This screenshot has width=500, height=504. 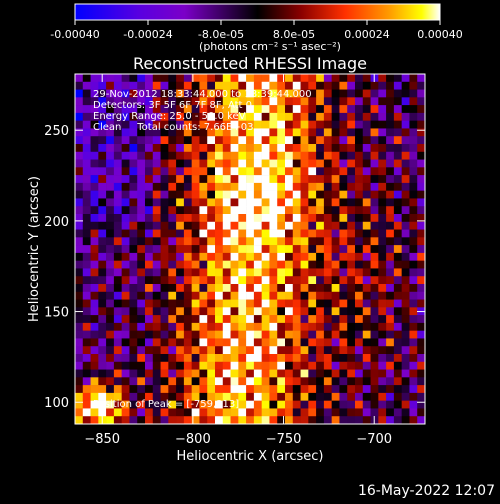 I want to click on x-tick-label: −850, so click(x=102, y=439).